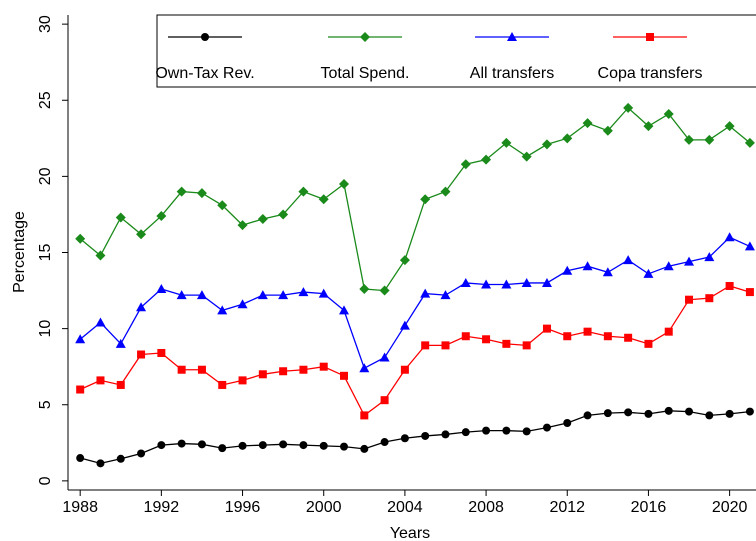 Image resolution: width=756 pixels, height=541 pixels. Describe the element at coordinates (649, 507) in the screenshot. I see `x-tick-label: 2016` at that location.